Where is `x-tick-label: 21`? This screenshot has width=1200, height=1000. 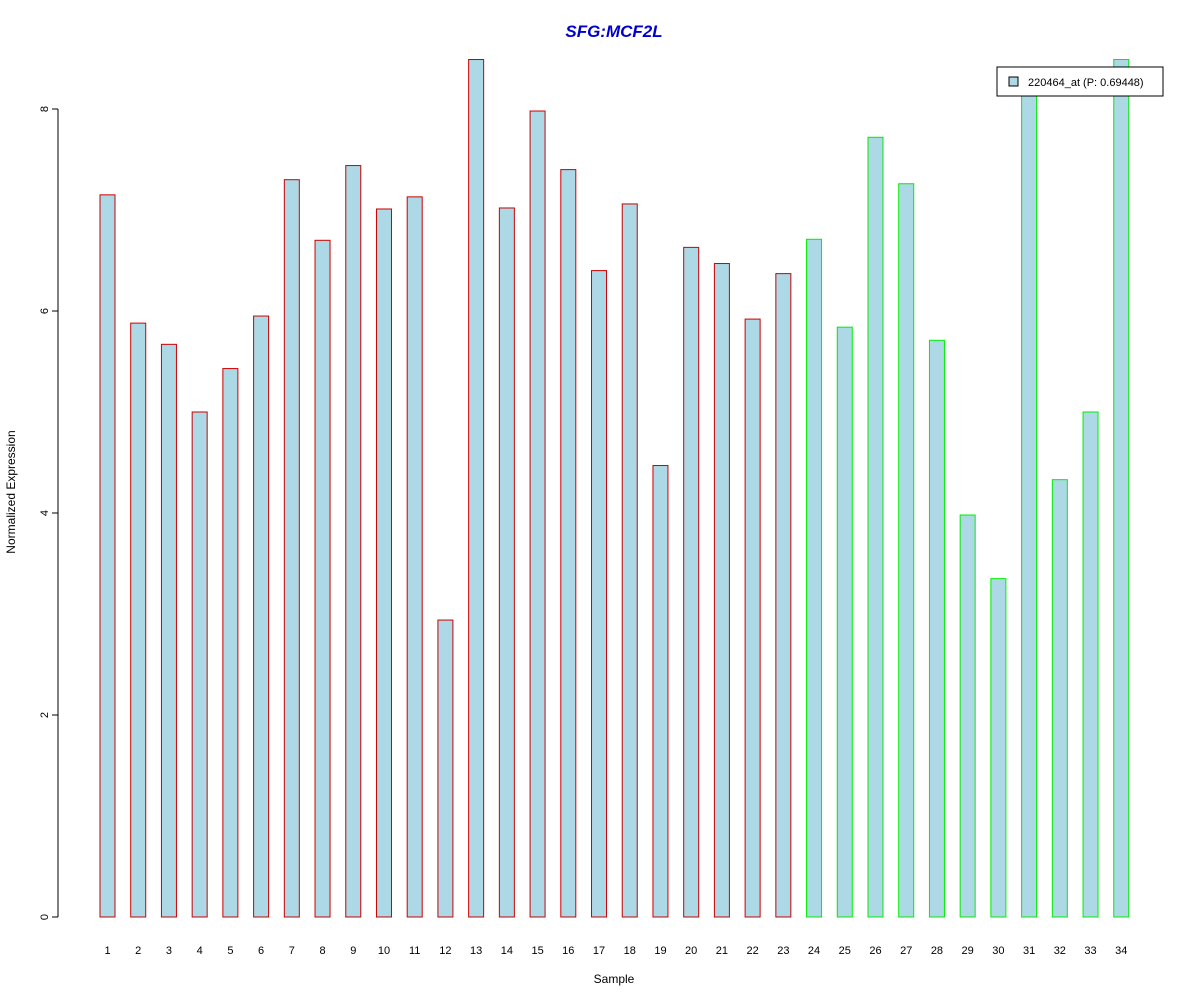 x-tick-label: 21 is located at coordinates (722, 951).